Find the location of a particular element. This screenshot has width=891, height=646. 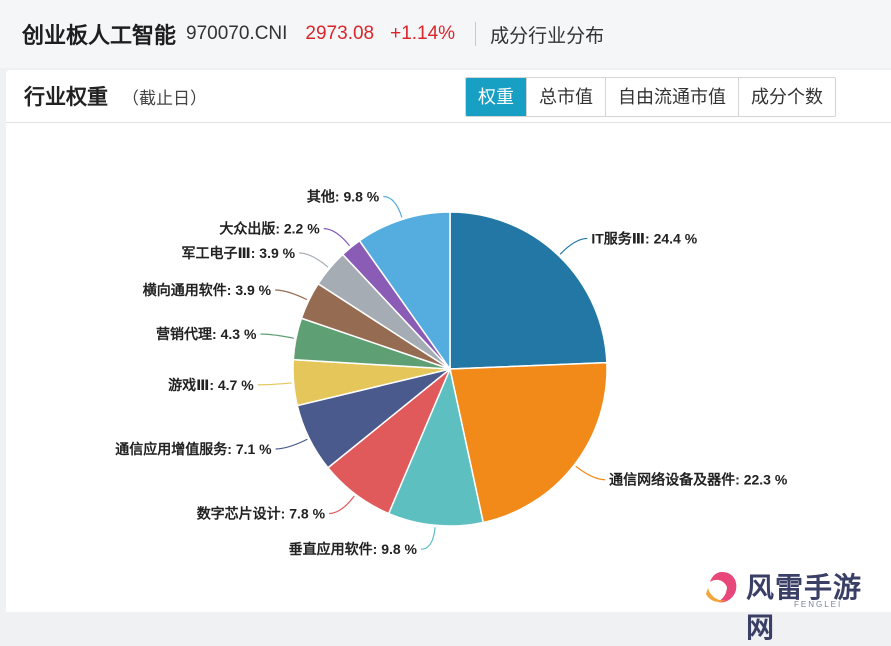

leader-line-marketing-agency is located at coordinates (277, 336).